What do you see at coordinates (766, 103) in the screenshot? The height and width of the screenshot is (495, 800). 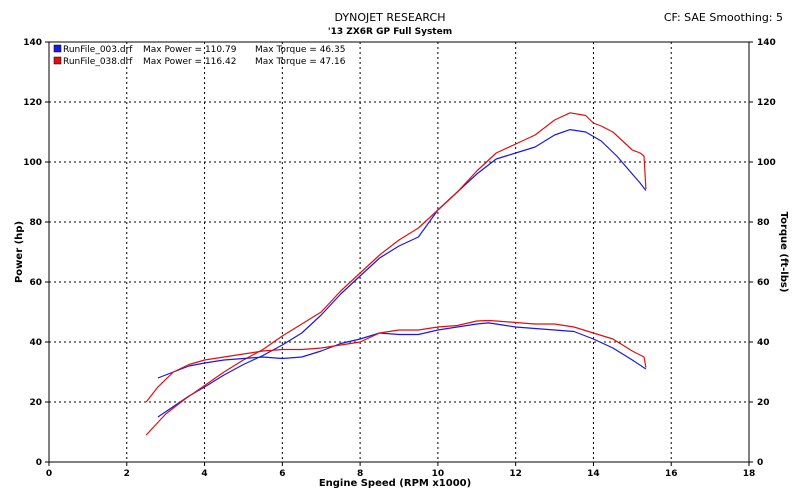 I see `y2-tick-label: 120` at bounding box center [766, 103].